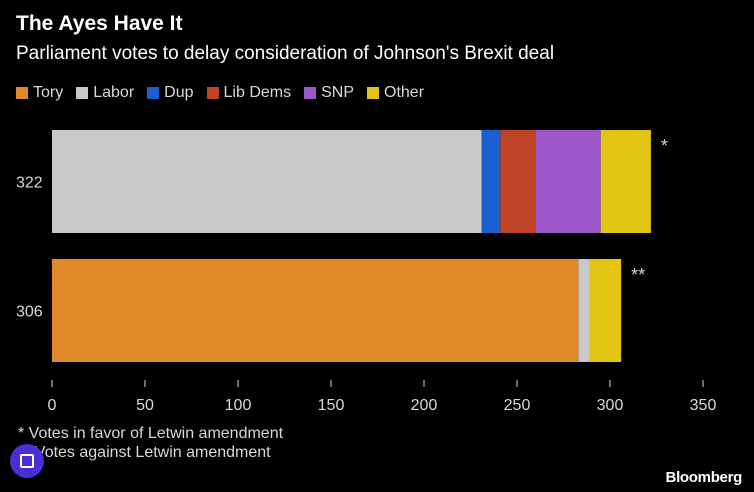 This screenshot has width=754, height=492. I want to click on x-tick-label: 0, so click(52, 405).